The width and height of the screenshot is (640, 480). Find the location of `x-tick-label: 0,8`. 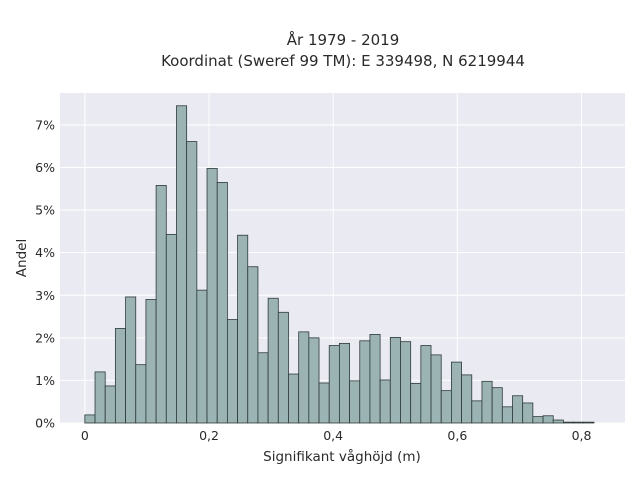

x-tick-label: 0,8 is located at coordinates (582, 435).